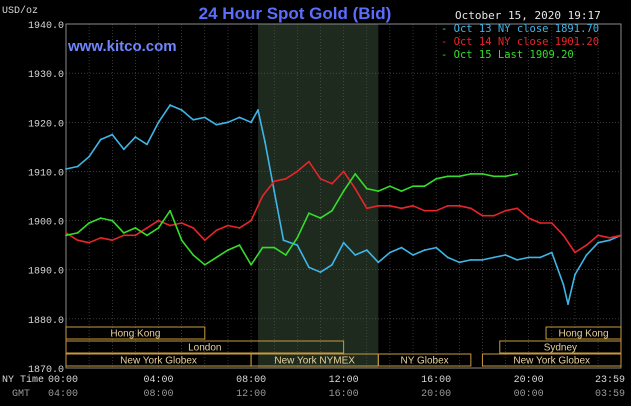 The height and width of the screenshot is (406, 631). I want to click on x-tick-label: 04:00, so click(159, 380).